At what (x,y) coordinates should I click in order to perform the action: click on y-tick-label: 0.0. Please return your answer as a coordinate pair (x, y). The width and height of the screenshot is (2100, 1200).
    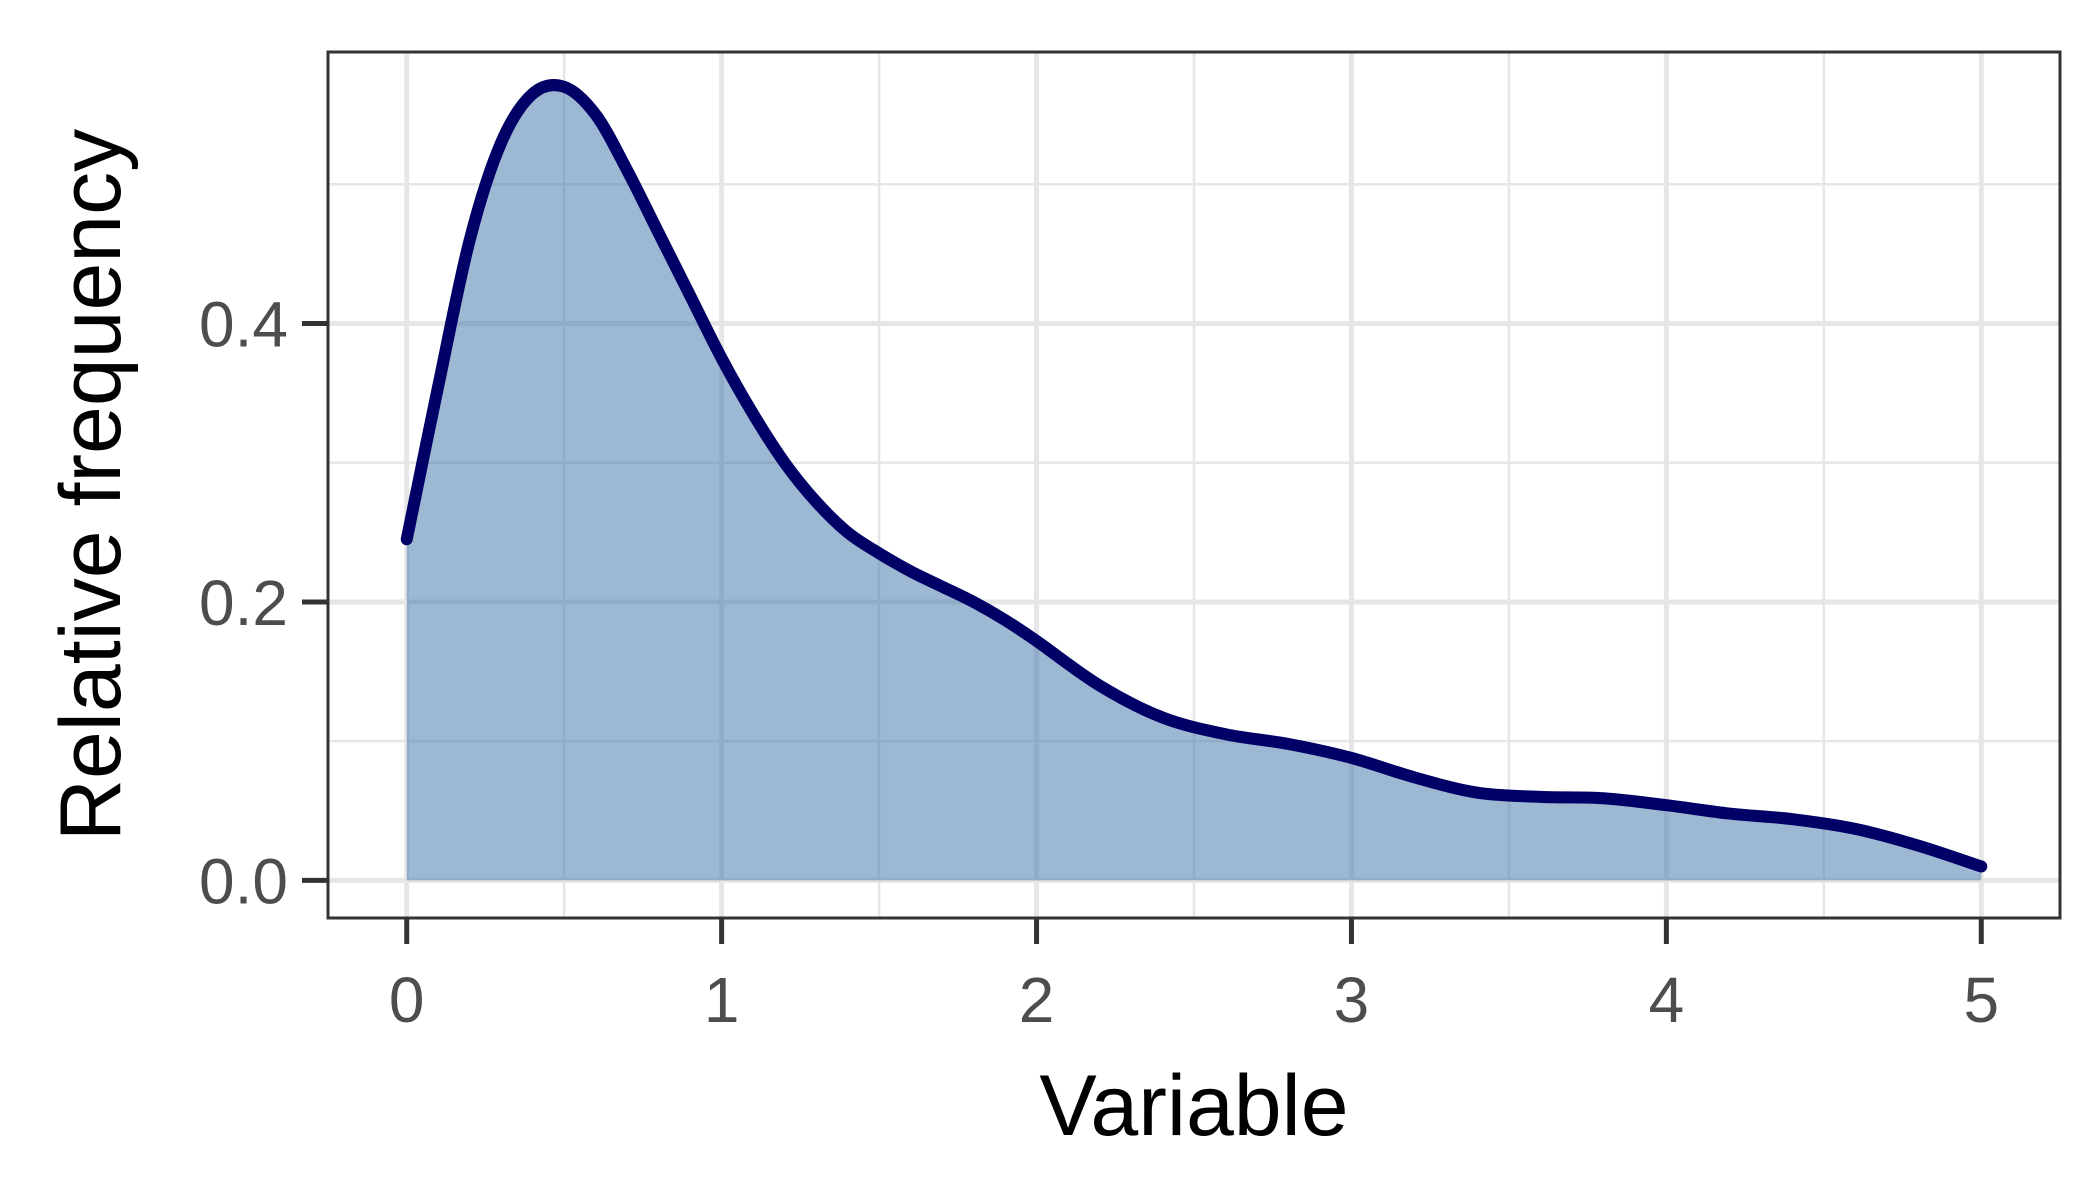
    Looking at the image, I should click on (243, 881).